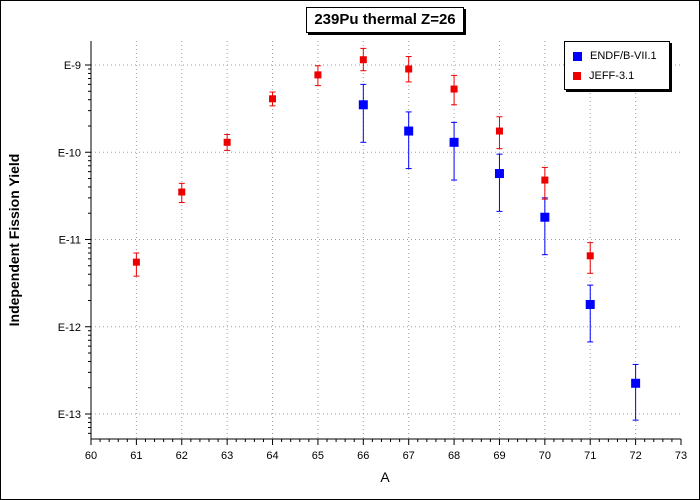  What do you see at coordinates (227, 456) in the screenshot?
I see `x-tick-label: 63` at bounding box center [227, 456].